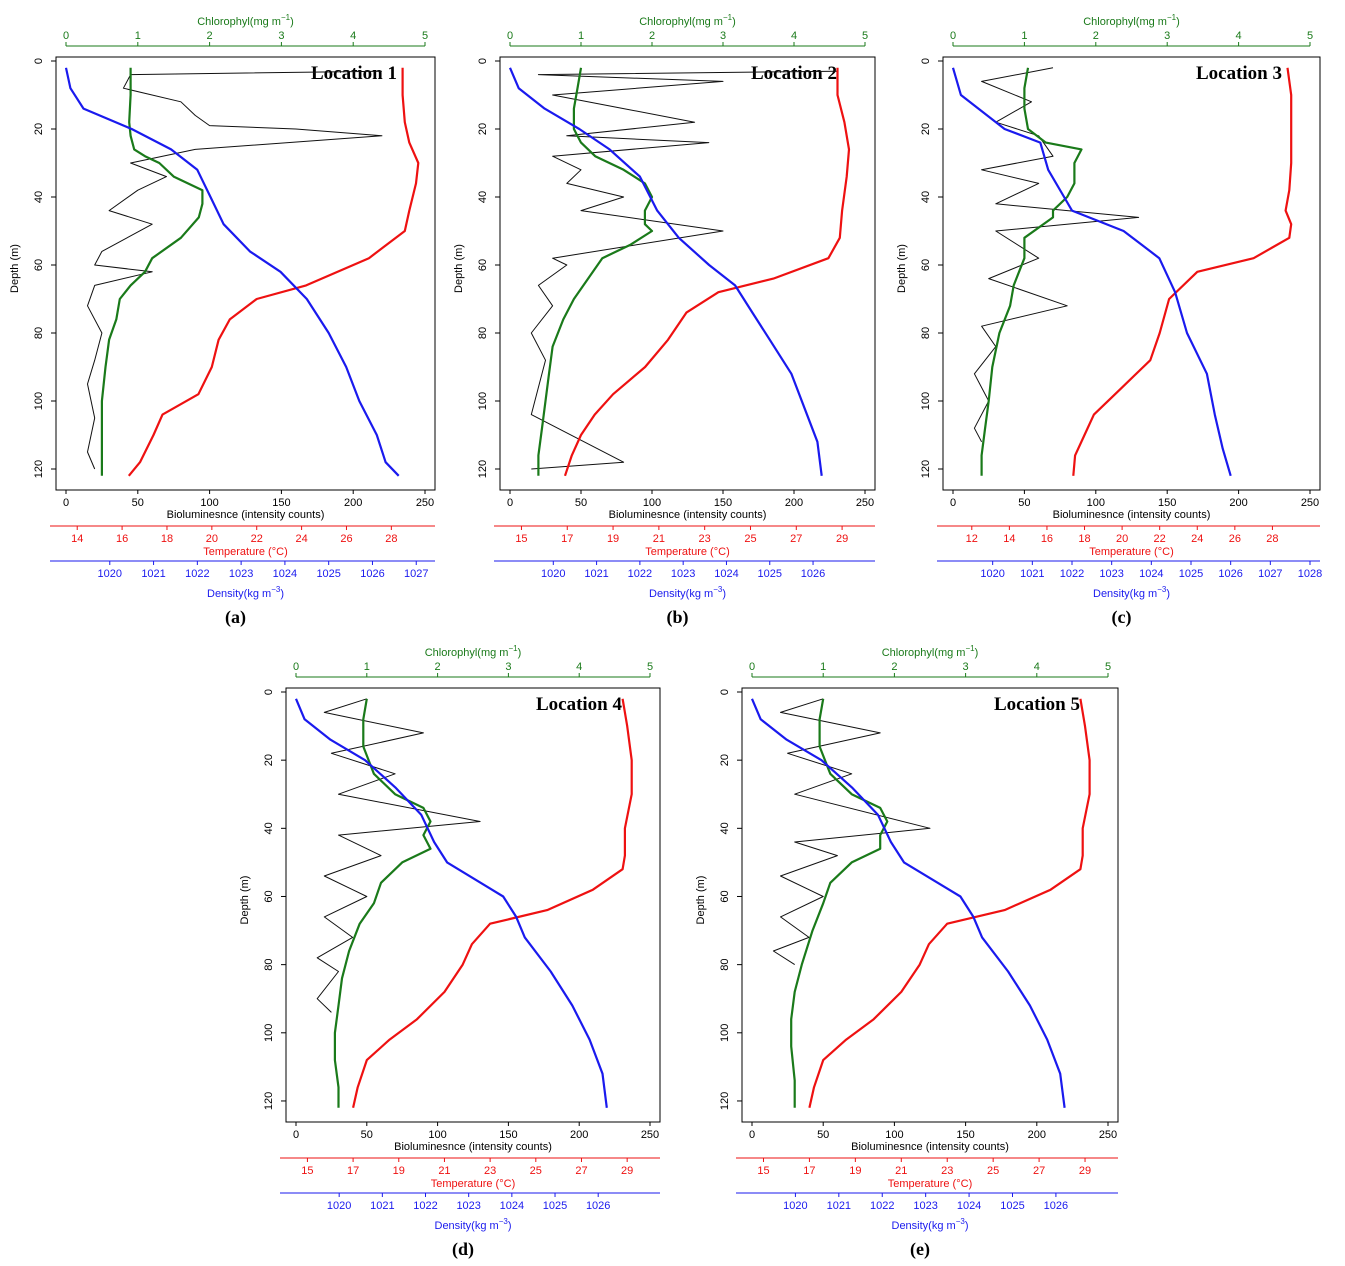 The width and height of the screenshot is (1345, 1266). Describe the element at coordinates (855, 1171) in the screenshot. I see `temperature-tick-label: 19` at that location.